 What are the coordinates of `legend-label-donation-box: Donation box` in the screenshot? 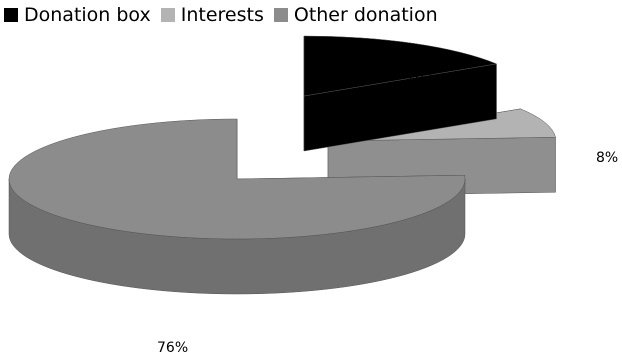 It's located at (87, 15).